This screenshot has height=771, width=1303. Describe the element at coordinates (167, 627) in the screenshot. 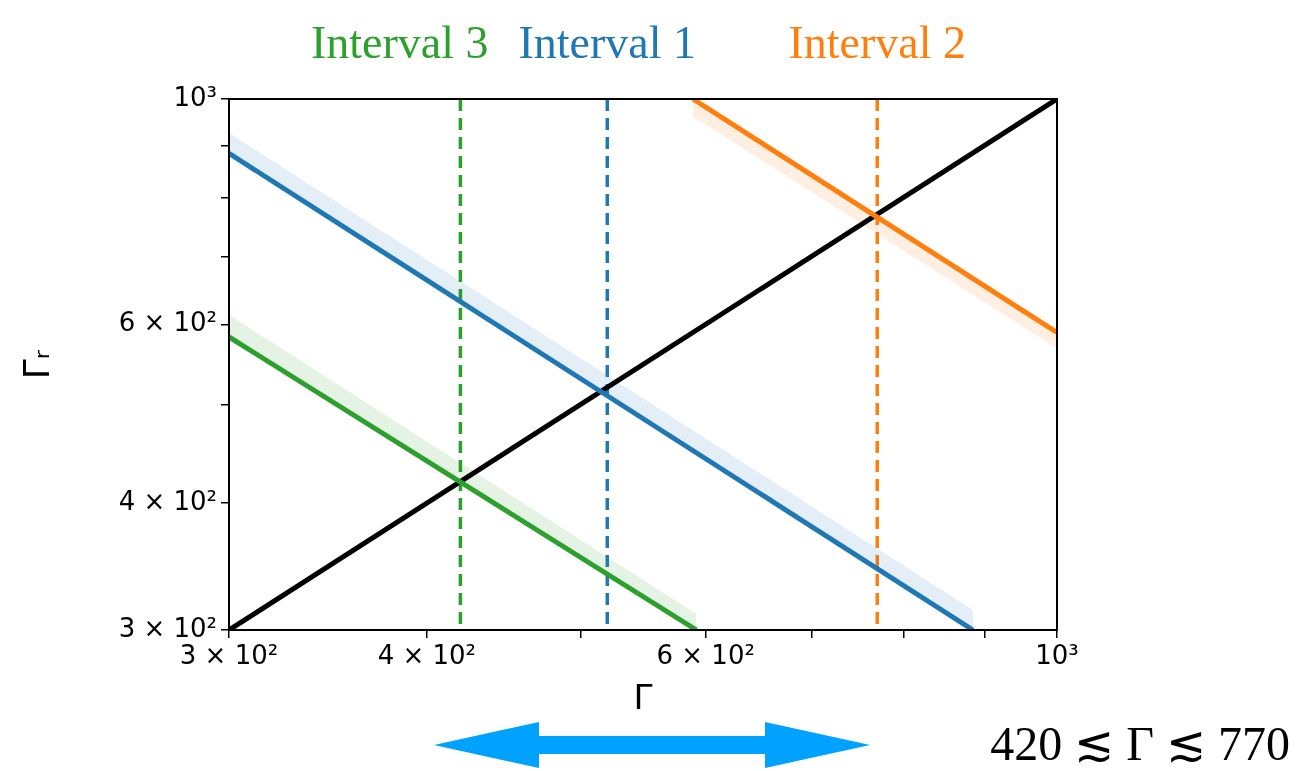

I see `y-tick-label: 3 × 10²` at that location.